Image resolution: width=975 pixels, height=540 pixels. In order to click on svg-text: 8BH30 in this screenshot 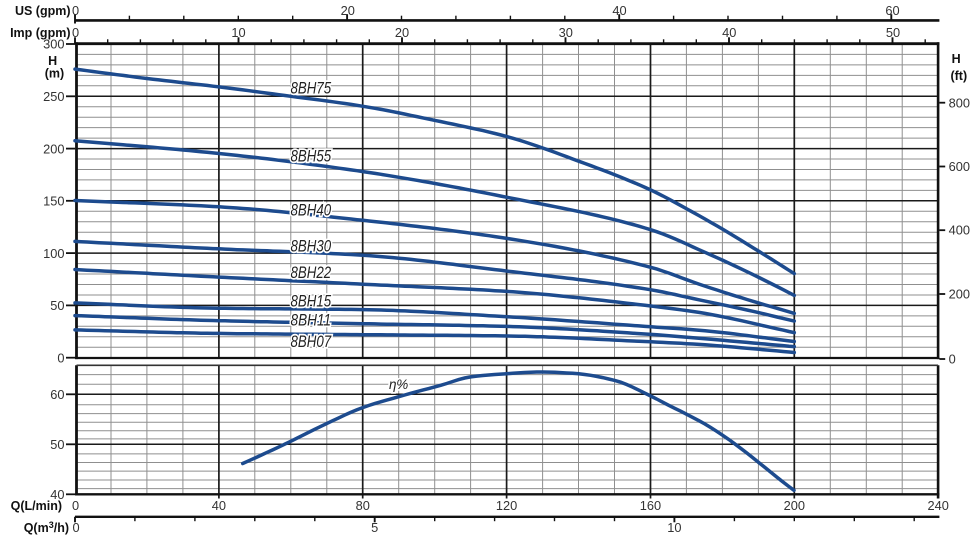, I will do `click(311, 246)`.